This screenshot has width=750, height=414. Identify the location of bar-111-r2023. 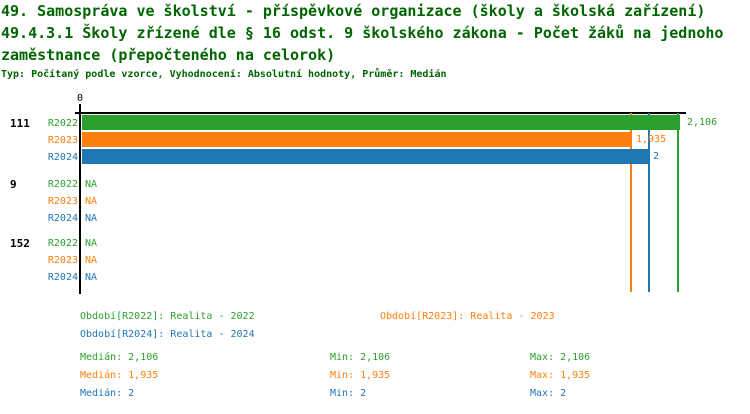
(356, 139).